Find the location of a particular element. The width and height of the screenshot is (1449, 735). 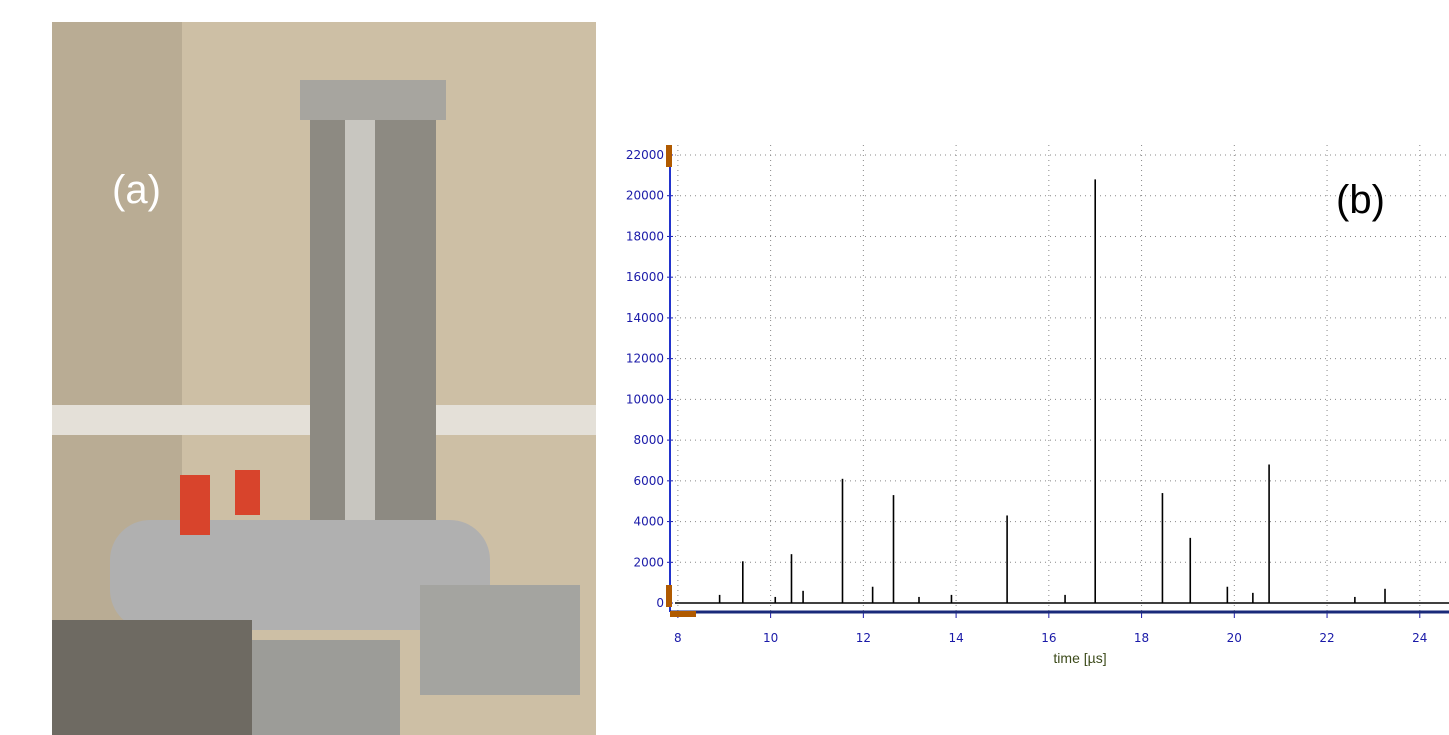

photo-chamber is located at coordinates (300, 575).